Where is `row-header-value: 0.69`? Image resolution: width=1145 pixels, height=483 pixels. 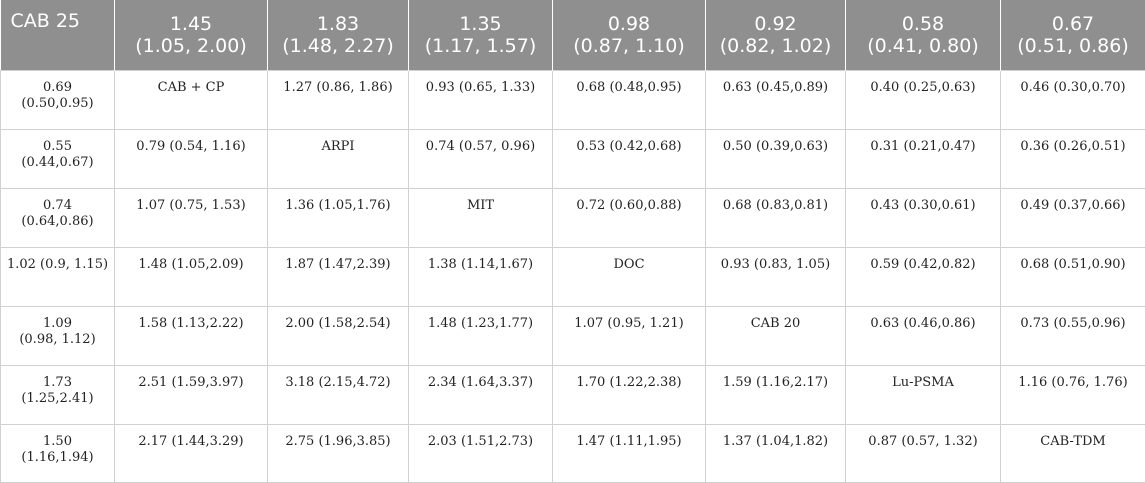
row-header-value: 0.69 is located at coordinates (57, 88).